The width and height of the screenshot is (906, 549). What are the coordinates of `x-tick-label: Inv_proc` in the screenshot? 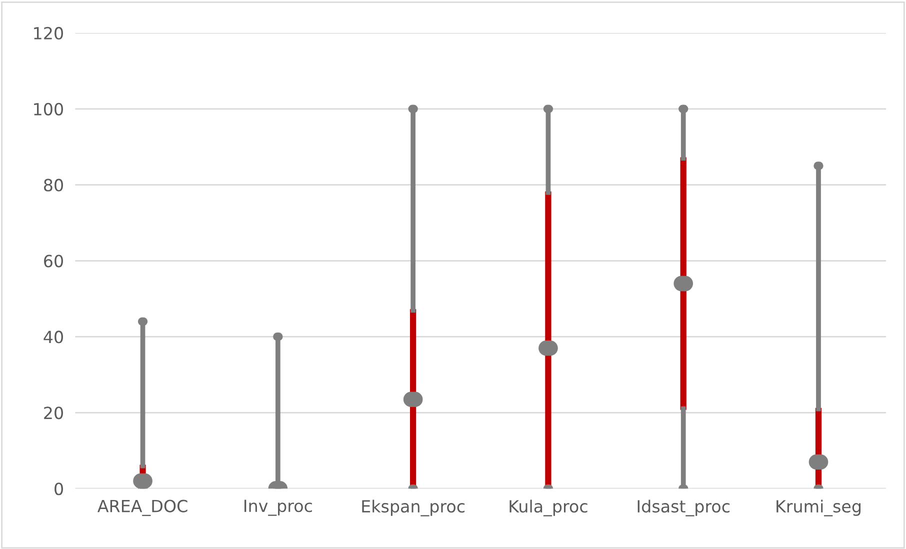 It's located at (278, 508).